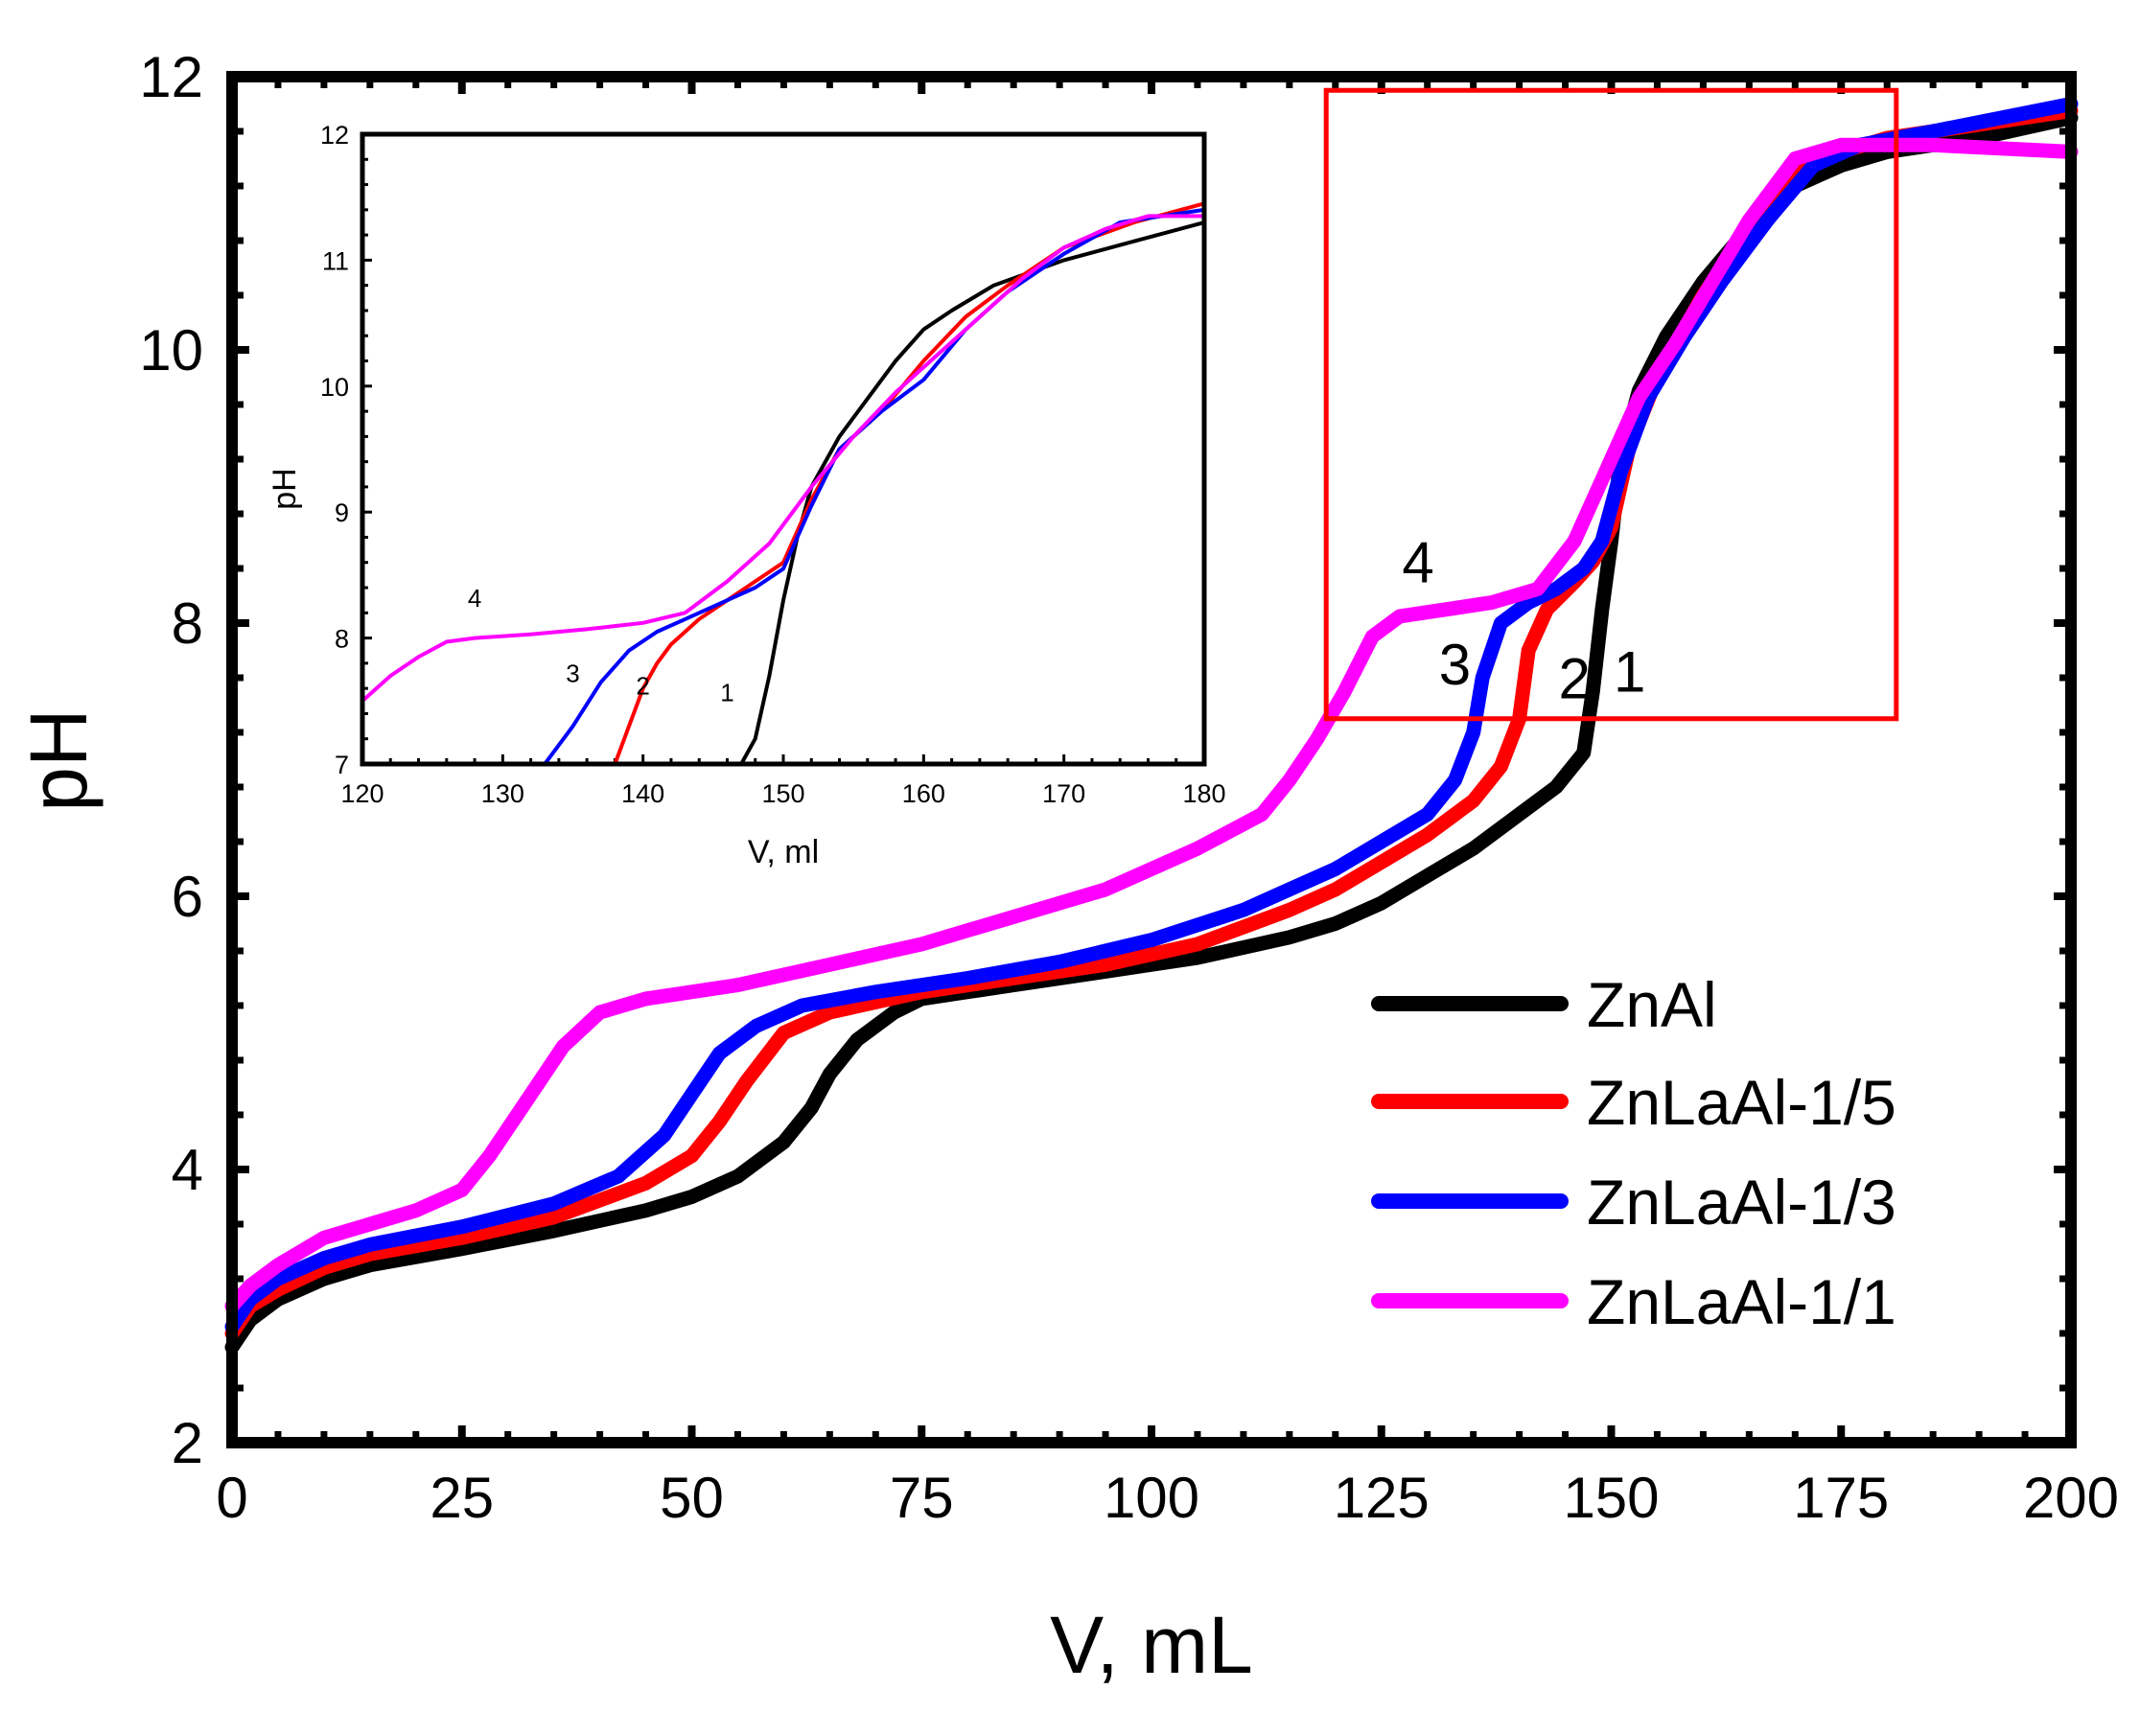  What do you see at coordinates (1382, 1498) in the screenshot?
I see `x-tick-label: 125` at bounding box center [1382, 1498].